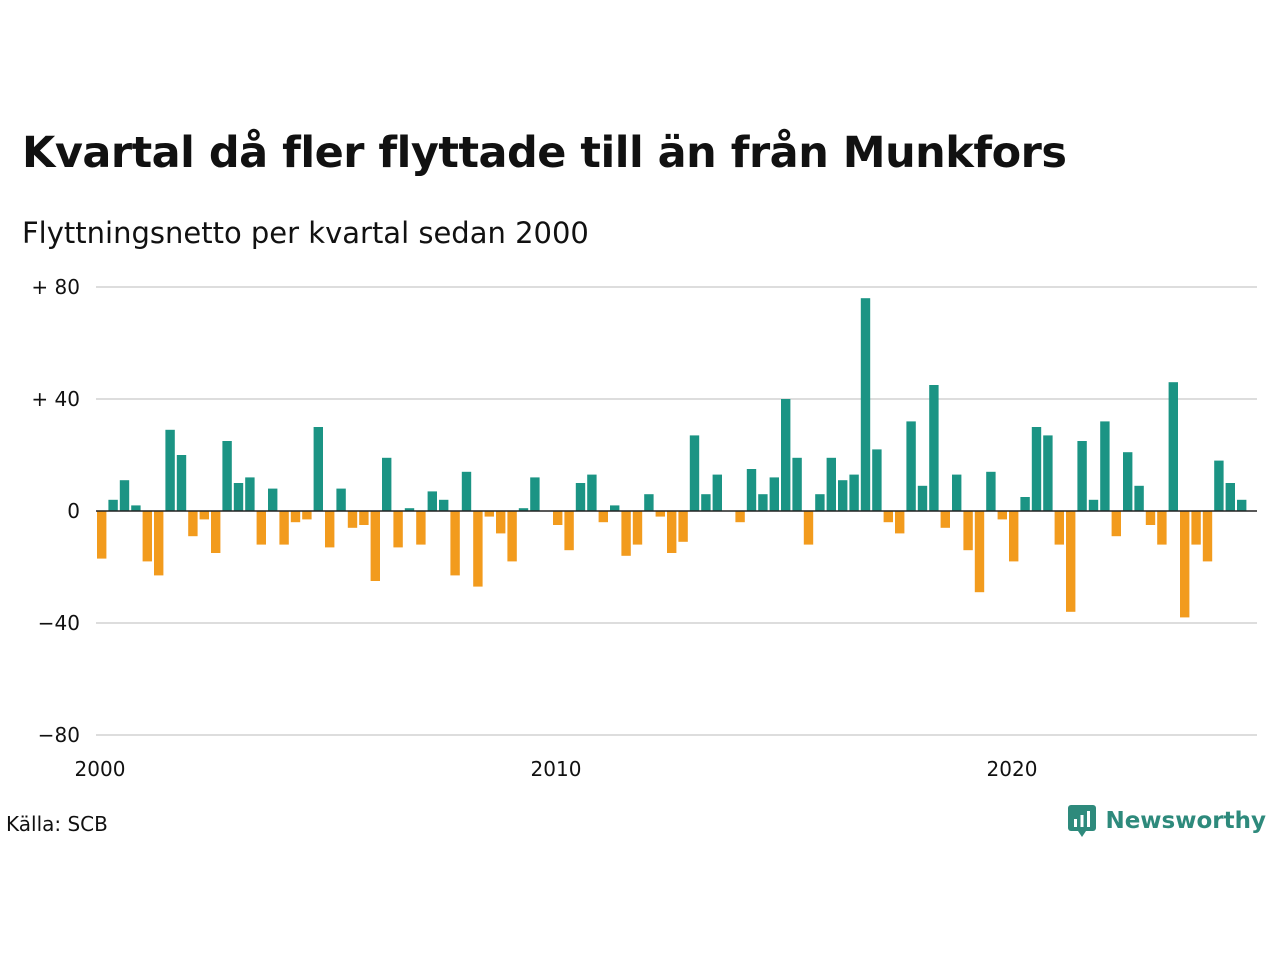 The width and height of the screenshot is (1280, 960). Describe the element at coordinates (1082, 821) in the screenshot. I see `newsworthy-logo-icon` at that location.